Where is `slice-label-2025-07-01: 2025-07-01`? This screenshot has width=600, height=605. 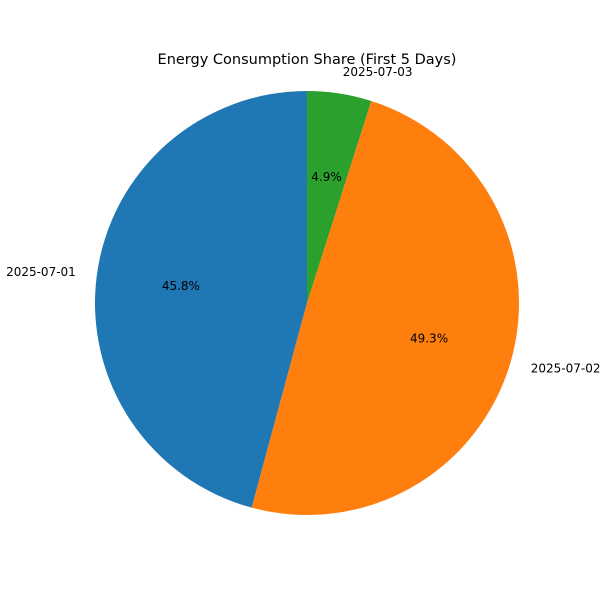 slice-label-2025-07-01: 2025-07-01 is located at coordinates (41, 272).